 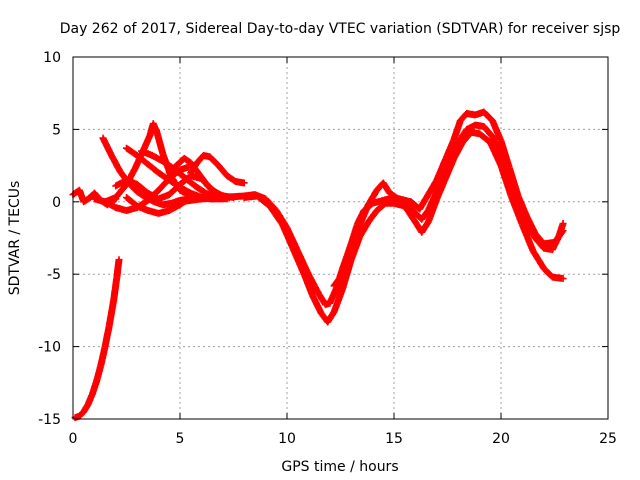 What do you see at coordinates (52, 58) in the screenshot?
I see `y-tick-label: 10` at bounding box center [52, 58].